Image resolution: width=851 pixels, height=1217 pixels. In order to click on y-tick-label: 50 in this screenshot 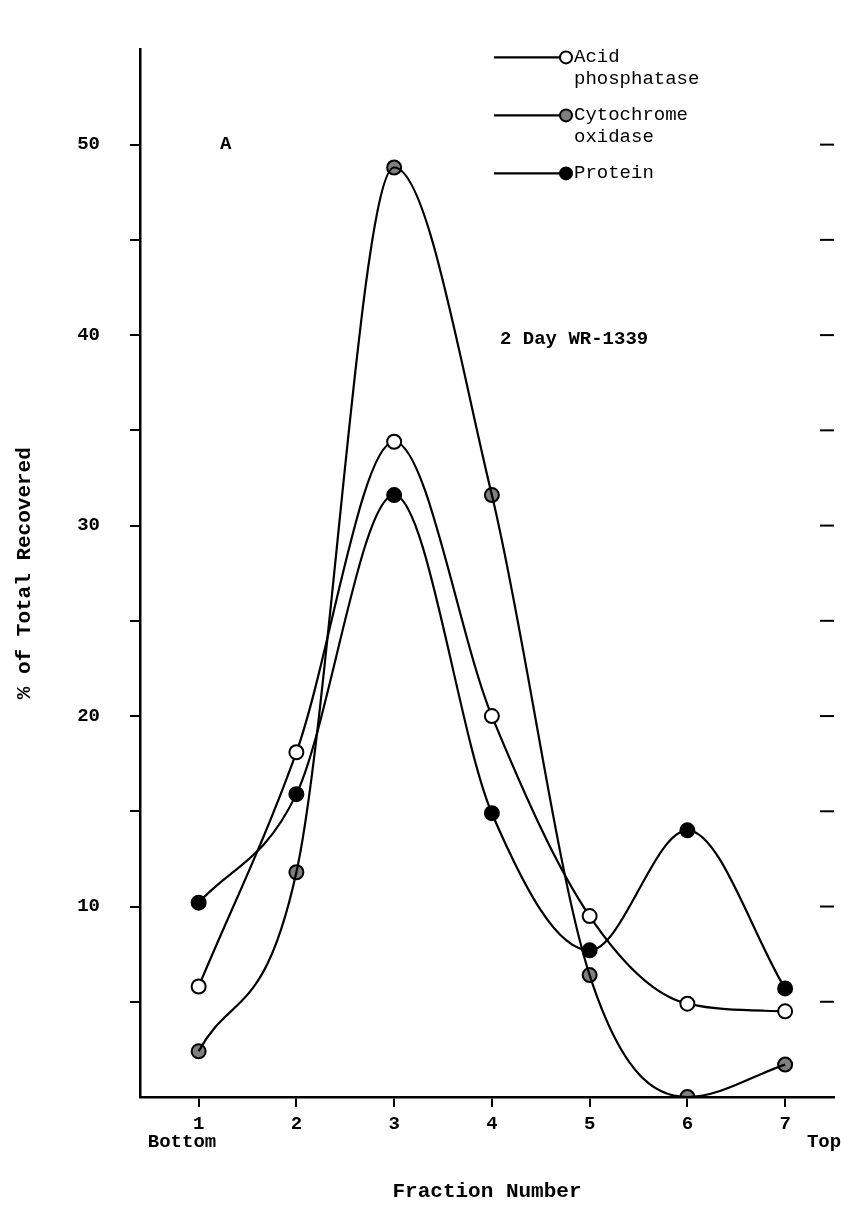, I will do `click(88, 144)`.